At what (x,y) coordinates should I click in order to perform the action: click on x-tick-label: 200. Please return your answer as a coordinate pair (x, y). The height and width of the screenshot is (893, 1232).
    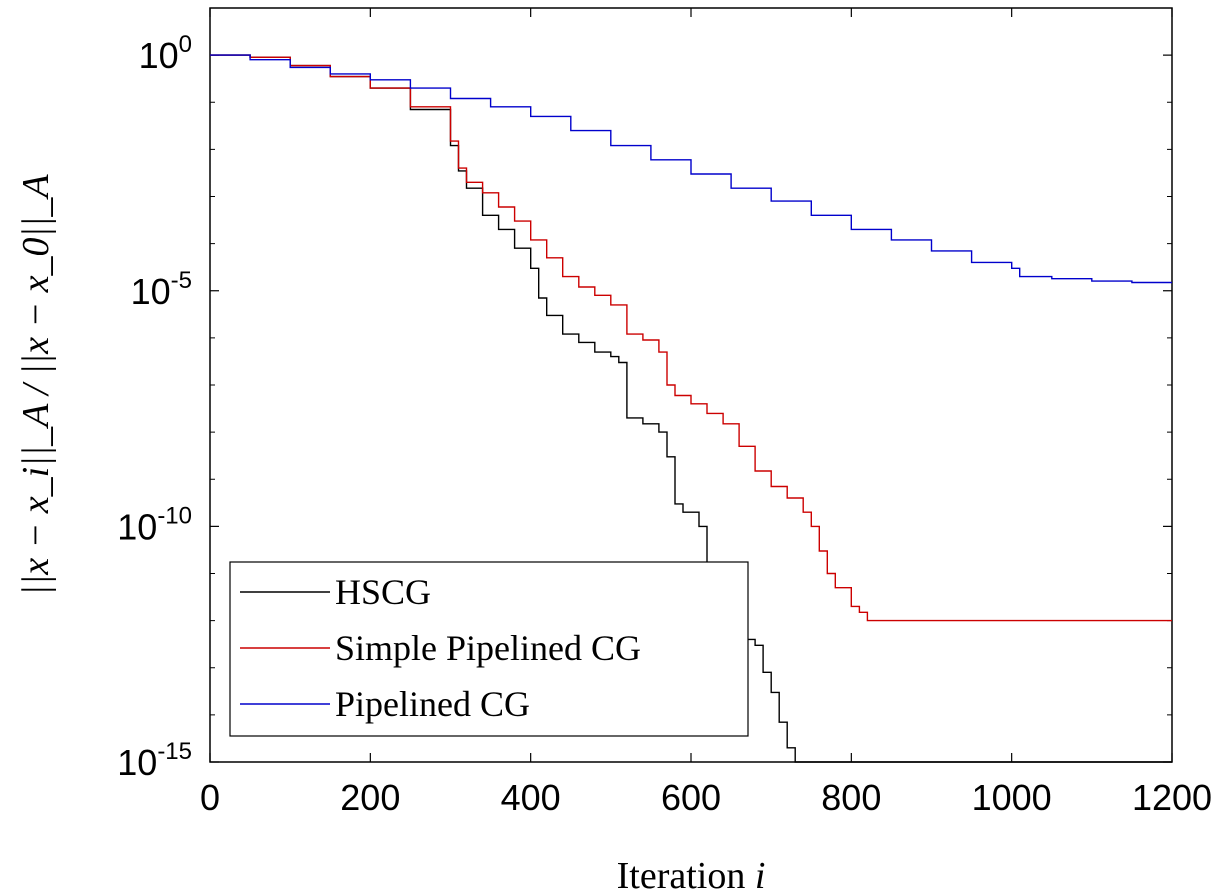
    Looking at the image, I should click on (370, 797).